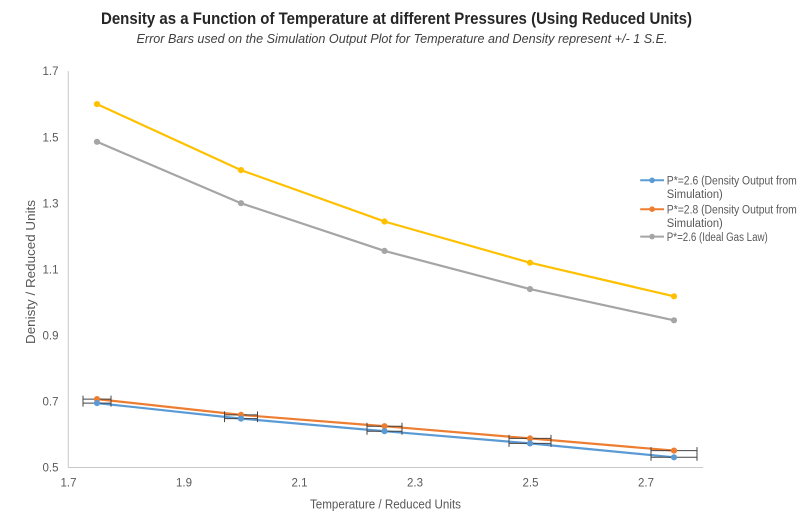 The width and height of the screenshot is (800, 515). Describe the element at coordinates (51, 271) in the screenshot. I see `svg-text: 1.1` at that location.